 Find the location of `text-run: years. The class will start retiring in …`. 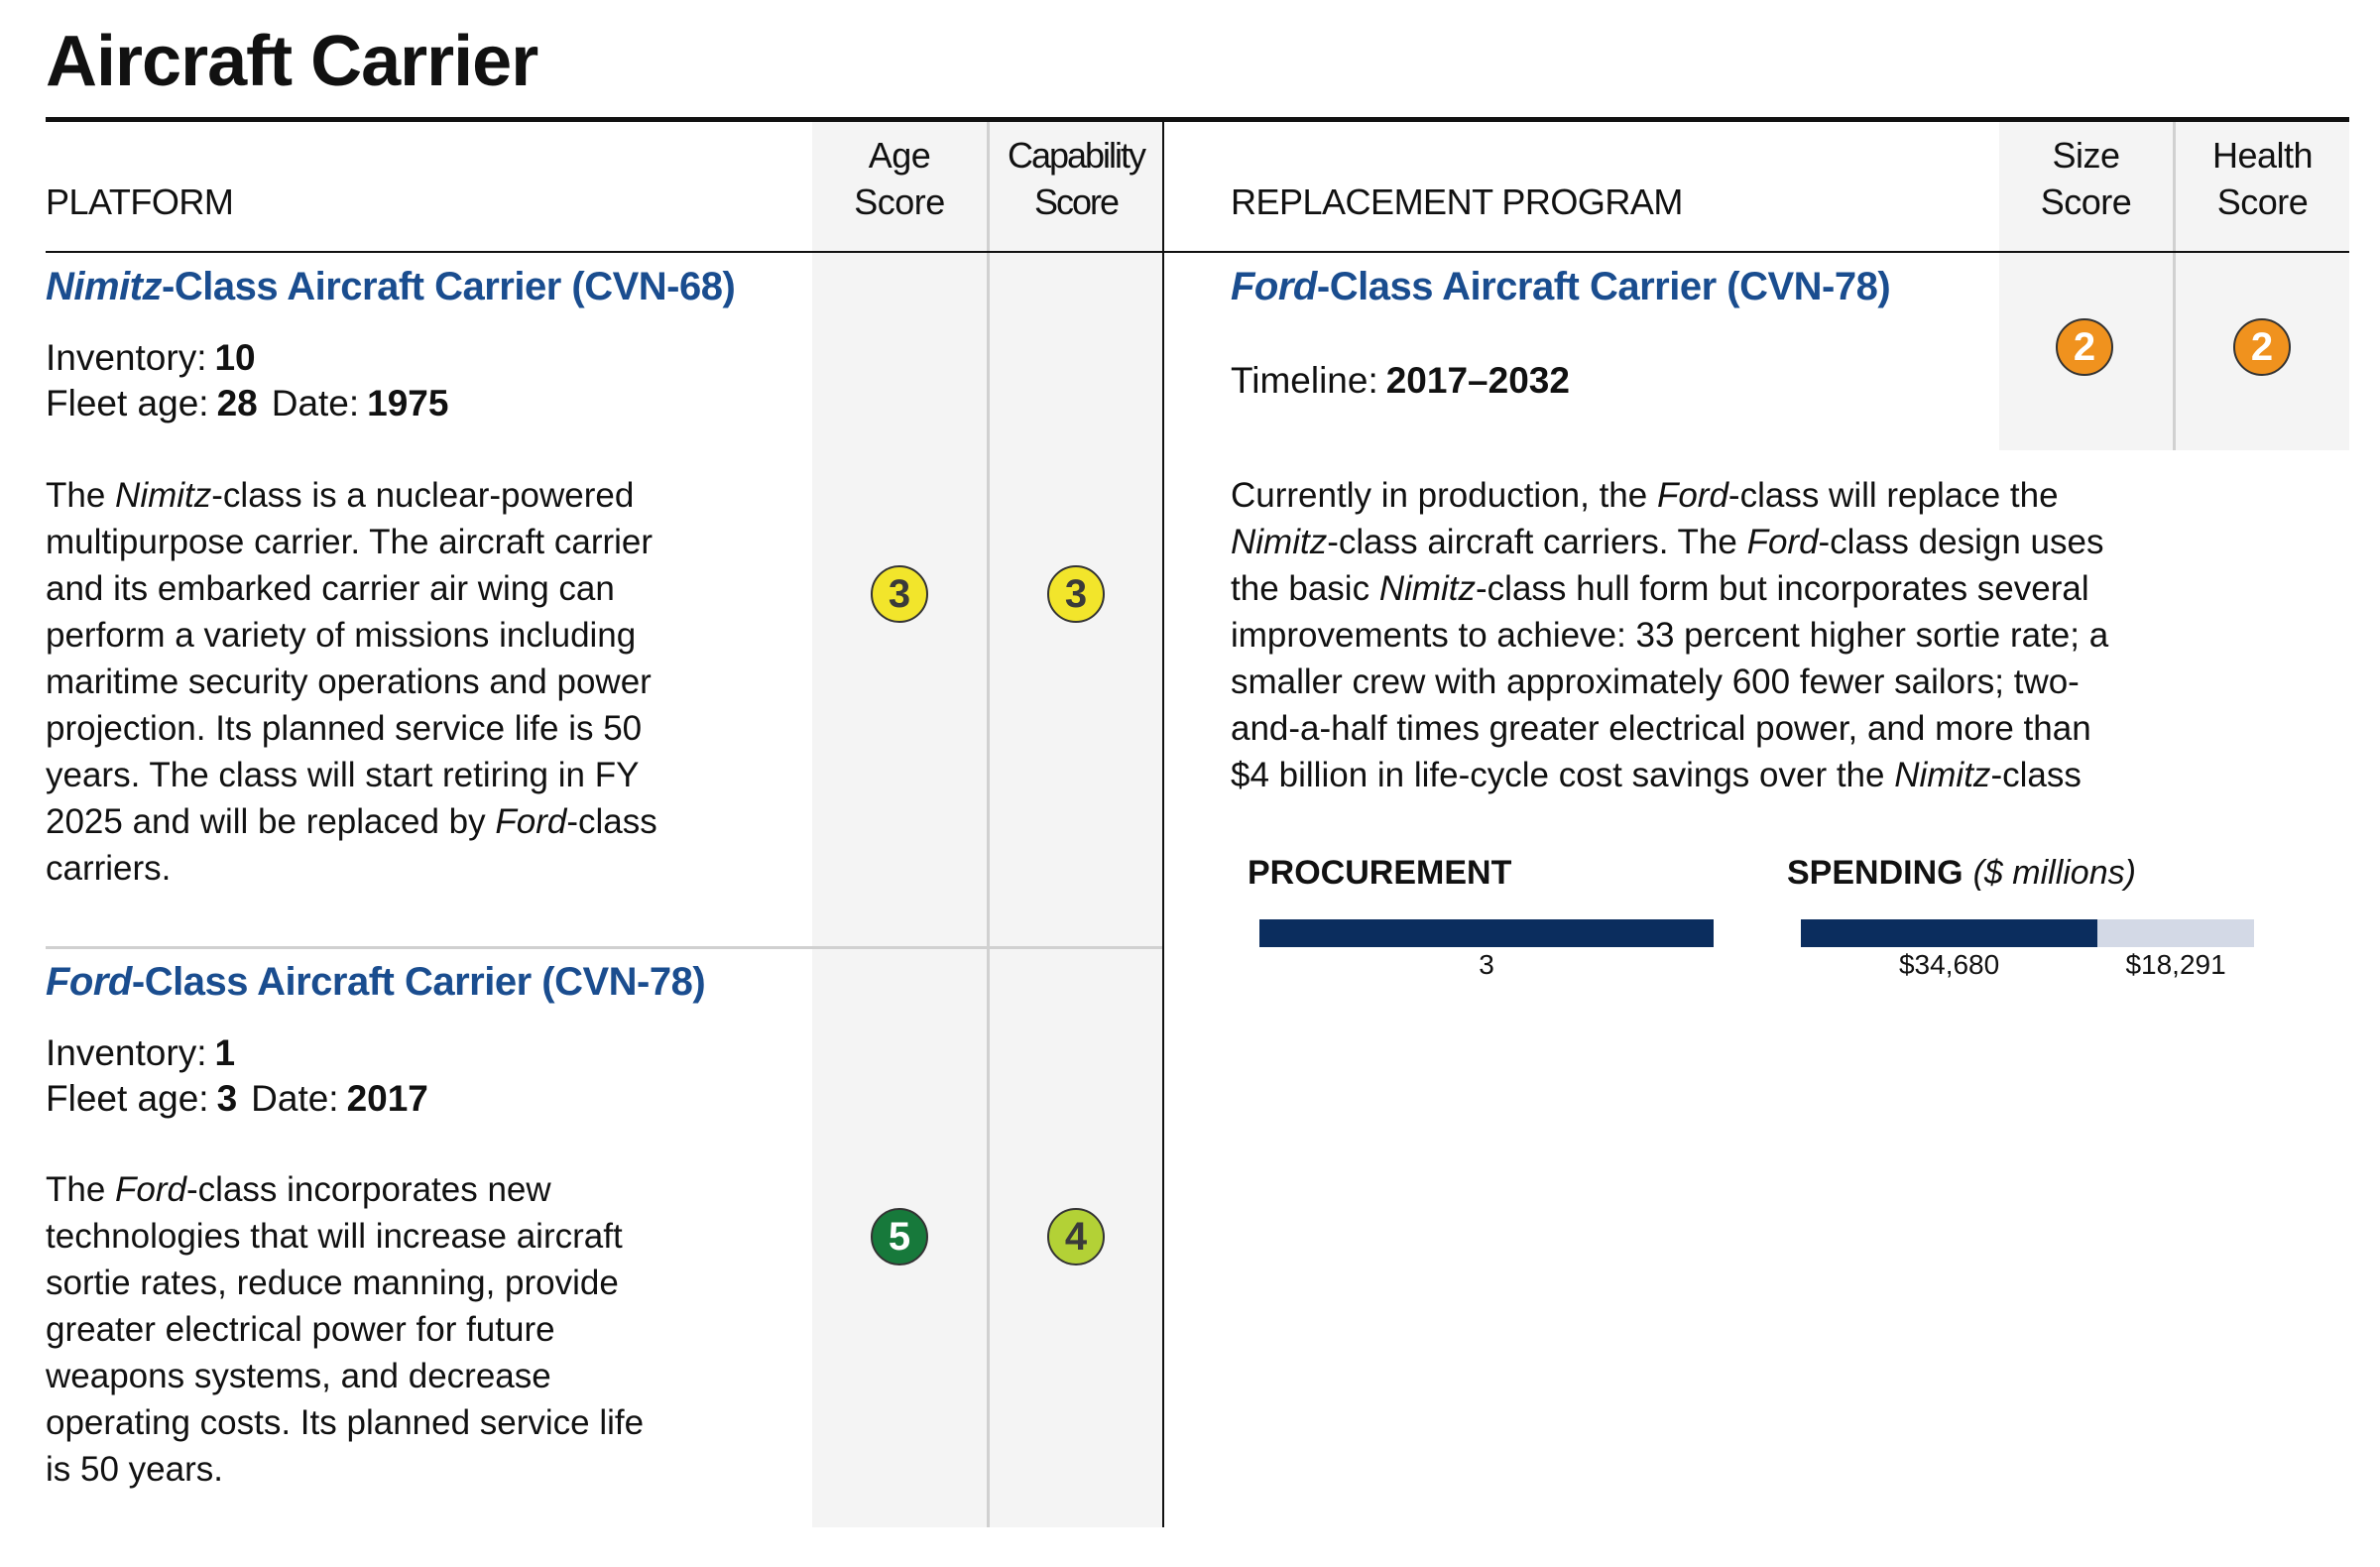

text-run: years. The class will start retiring in … is located at coordinates (343, 775).